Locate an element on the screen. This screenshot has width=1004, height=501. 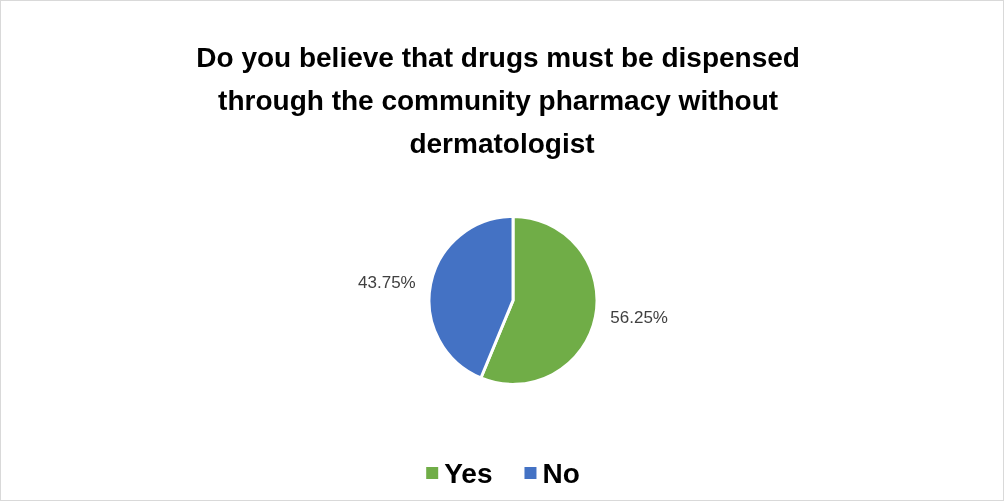
data-label: 56.25% is located at coordinates (639, 318).